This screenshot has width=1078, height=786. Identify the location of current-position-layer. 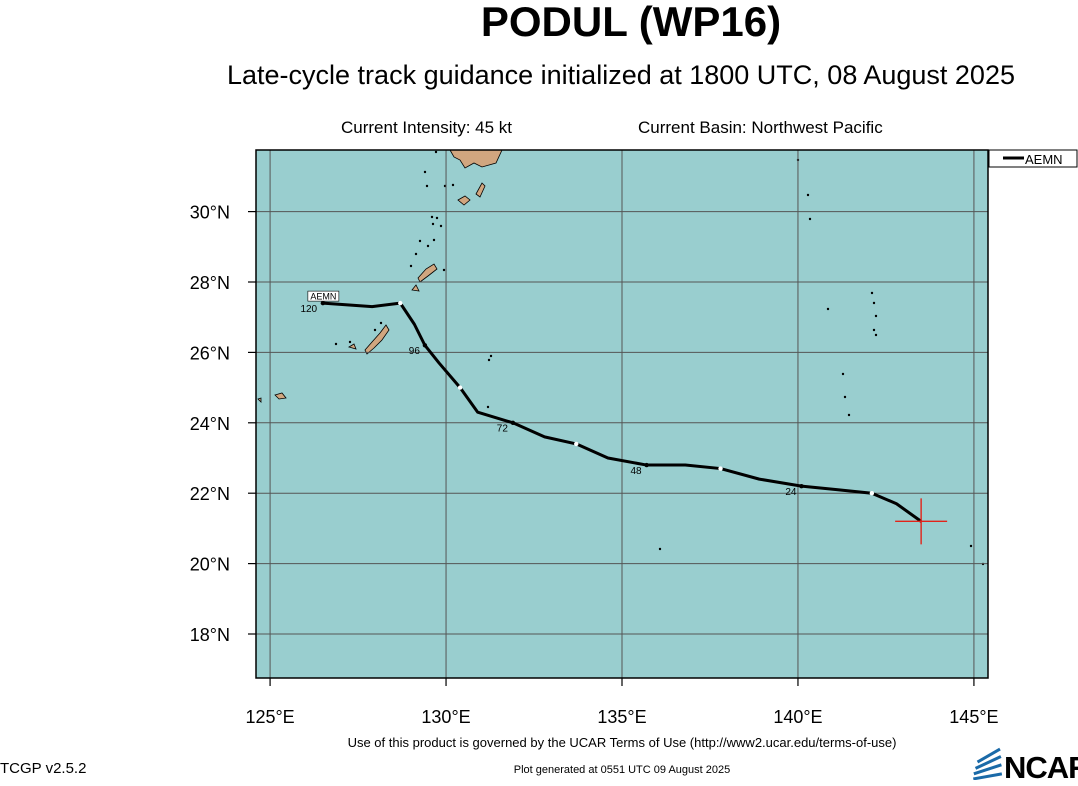
(921, 521).